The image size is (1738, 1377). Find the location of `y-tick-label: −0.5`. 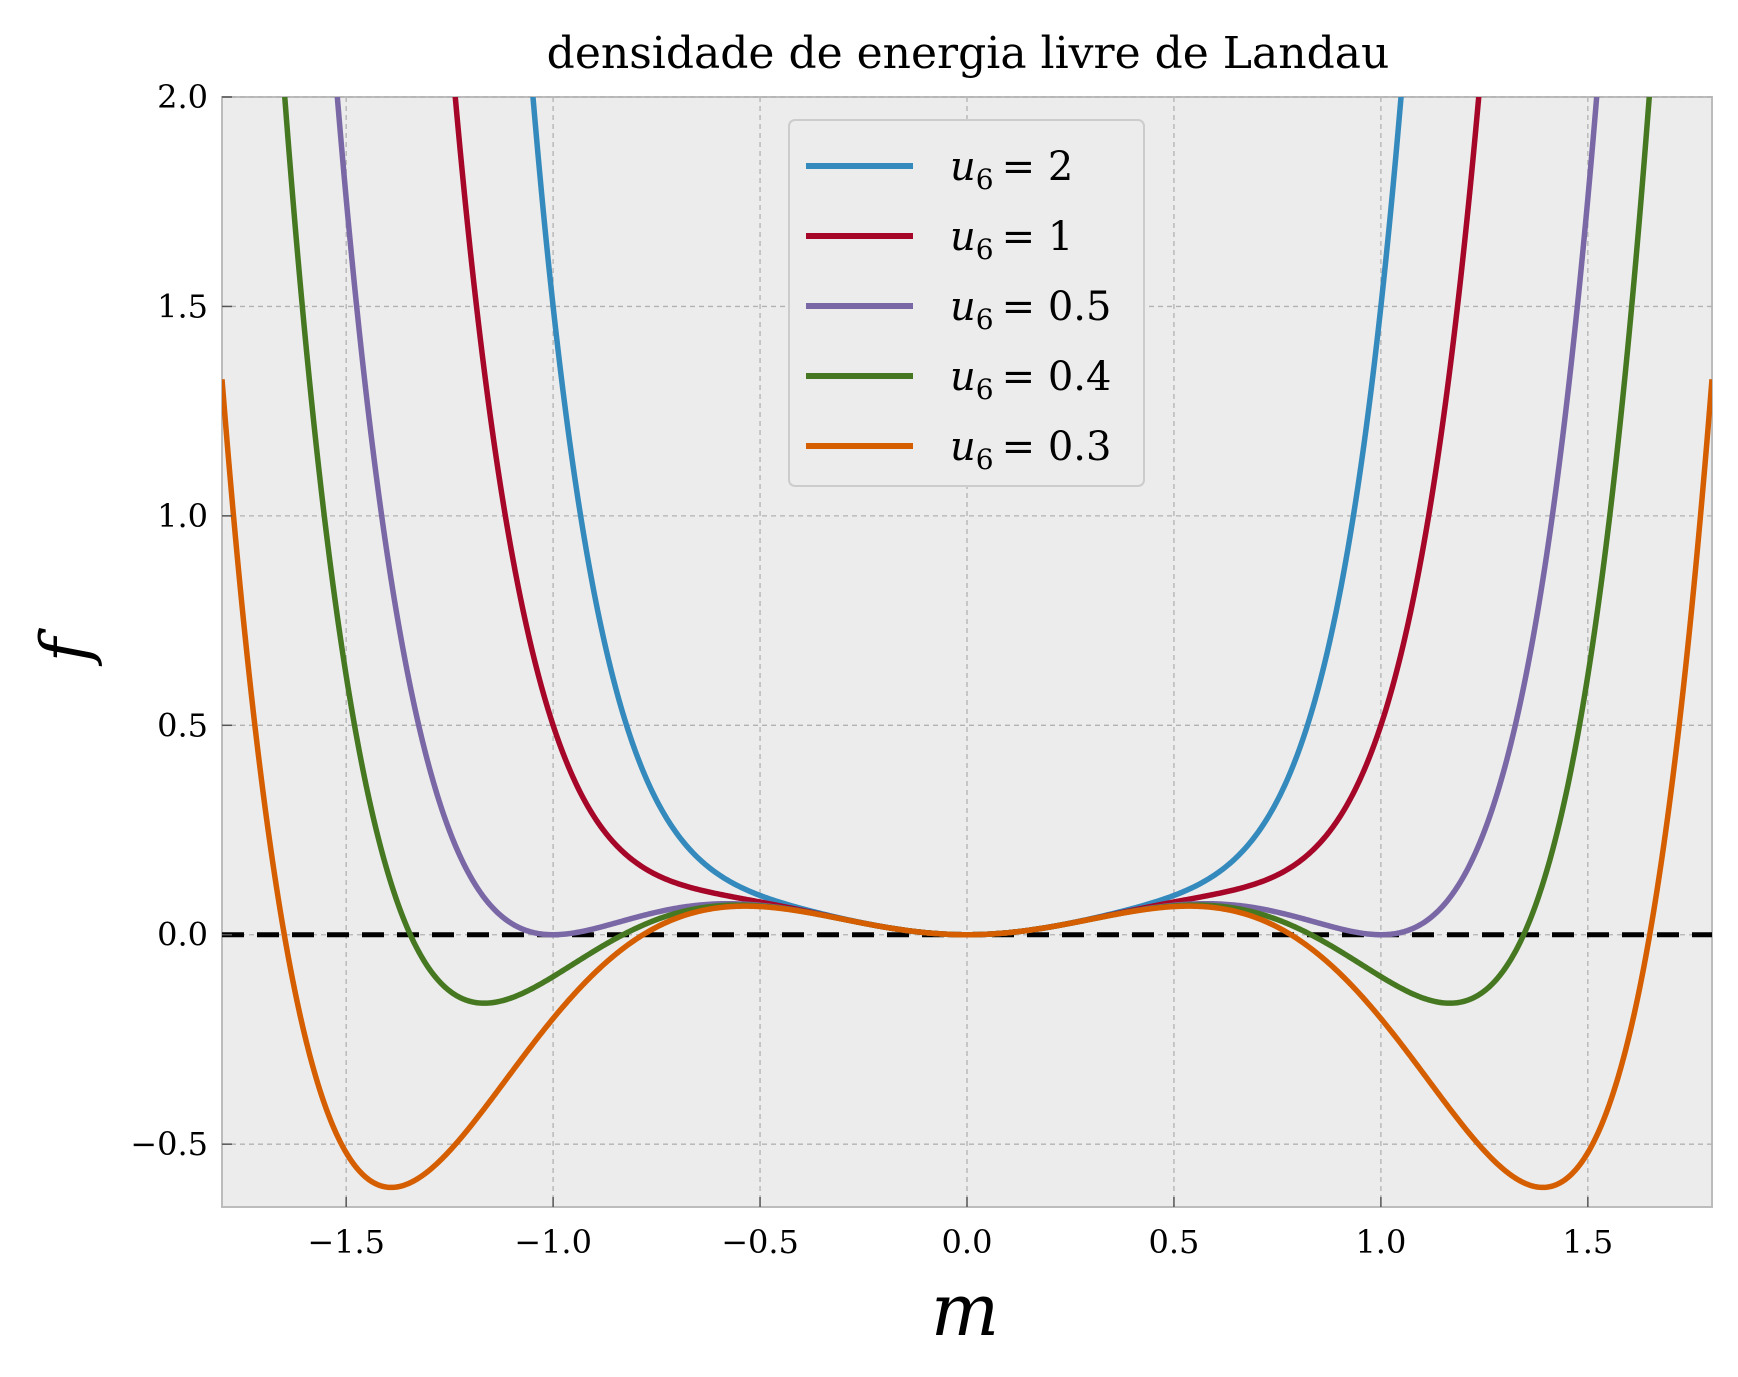

y-tick-label: −0.5 is located at coordinates (169, 1144).